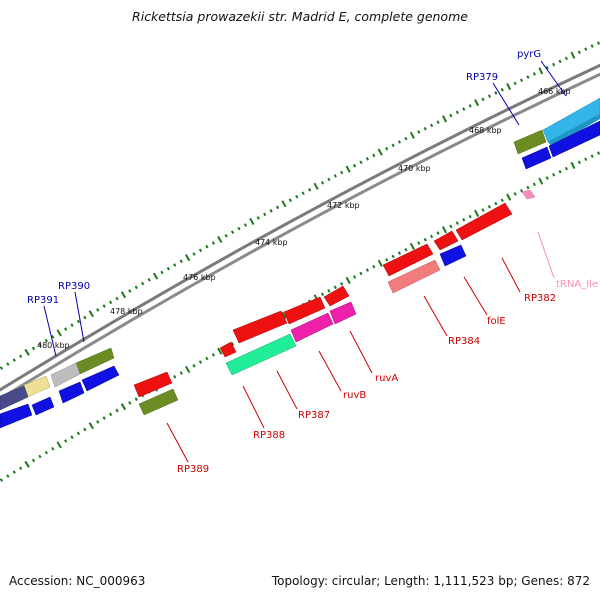 The width and height of the screenshot is (600, 600). I want to click on leader-RP388, so click(253, 407).